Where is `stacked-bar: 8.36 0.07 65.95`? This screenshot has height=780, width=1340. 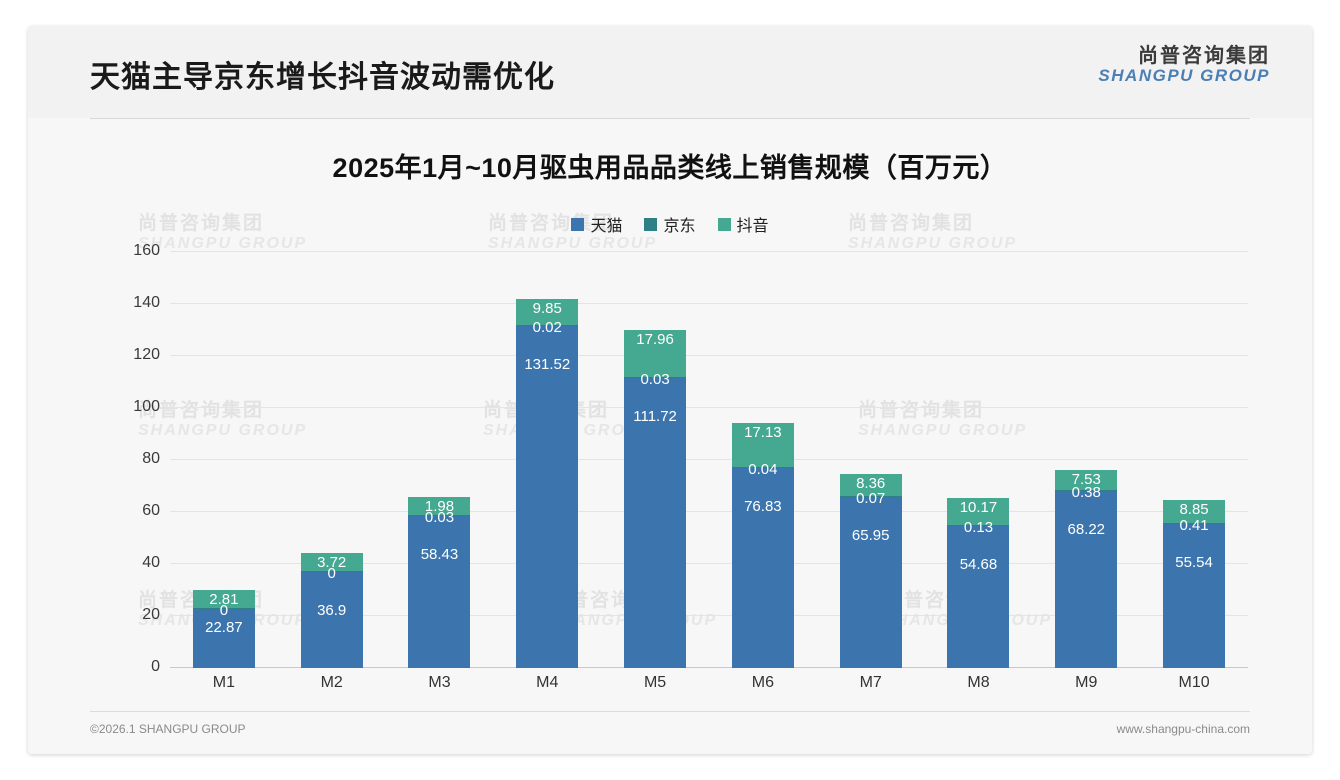
stacked-bar: 8.36 0.07 65.95 is located at coordinates (870, 570).